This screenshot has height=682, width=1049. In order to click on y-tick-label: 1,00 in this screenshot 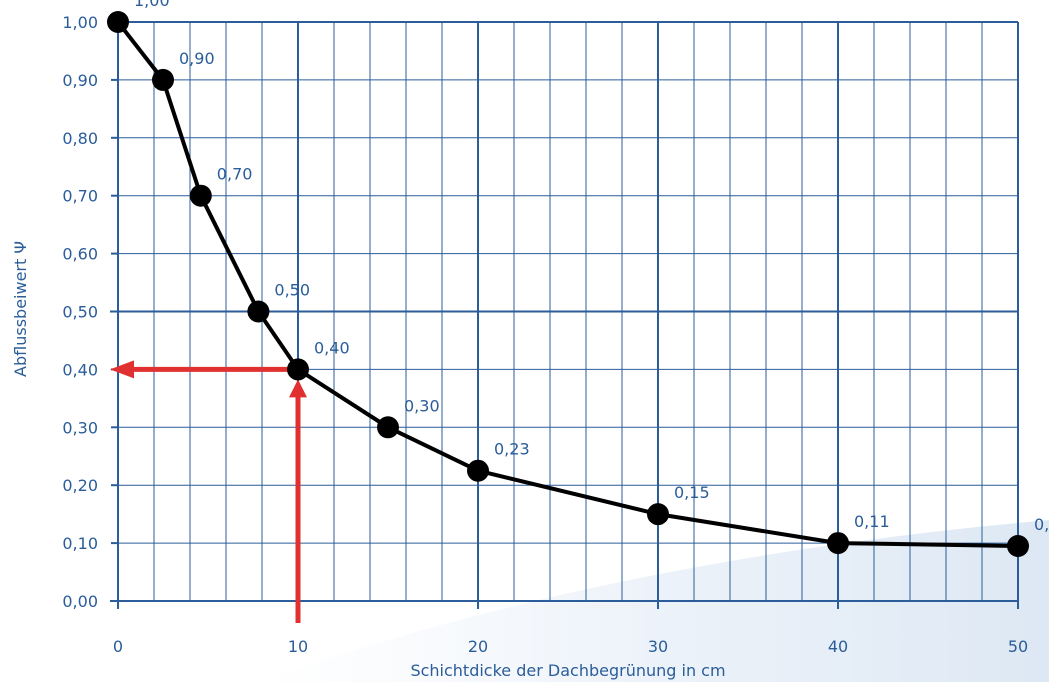, I will do `click(80, 22)`.